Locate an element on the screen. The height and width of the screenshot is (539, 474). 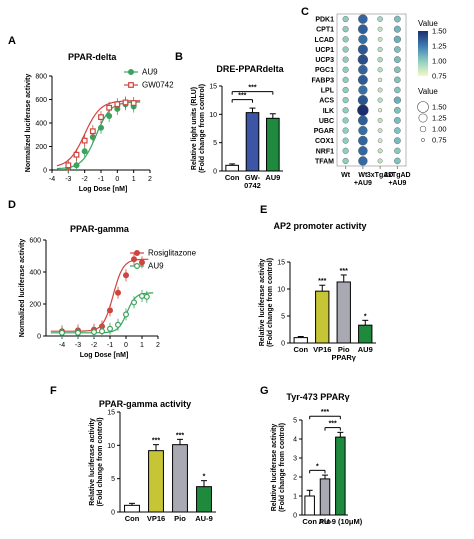
y-axis-label: Relative luciferase activity is located at coordinates (92, 462).